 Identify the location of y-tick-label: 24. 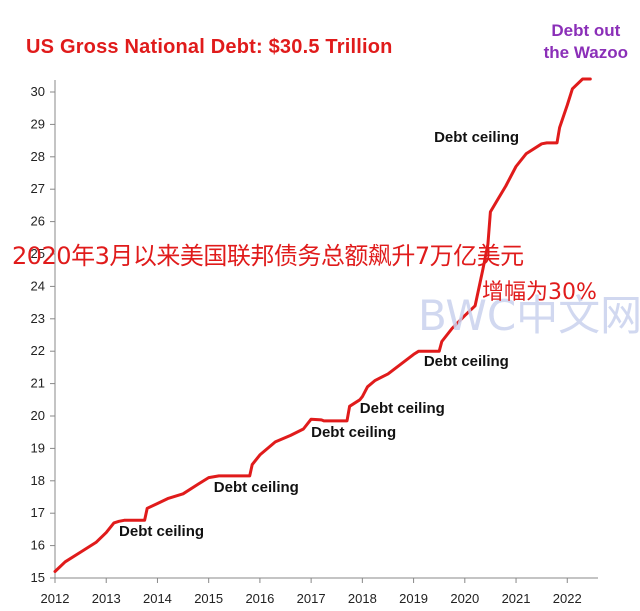
(38, 285).